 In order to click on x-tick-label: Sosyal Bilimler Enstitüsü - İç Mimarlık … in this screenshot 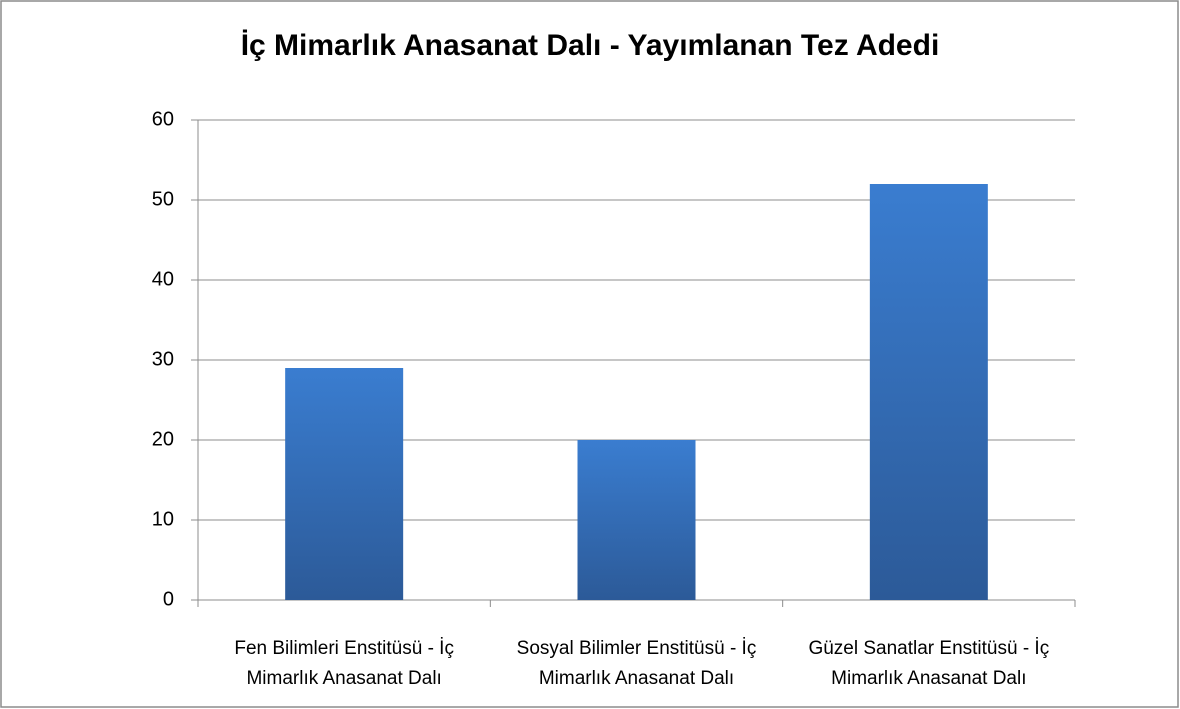, I will do `click(636, 663)`.